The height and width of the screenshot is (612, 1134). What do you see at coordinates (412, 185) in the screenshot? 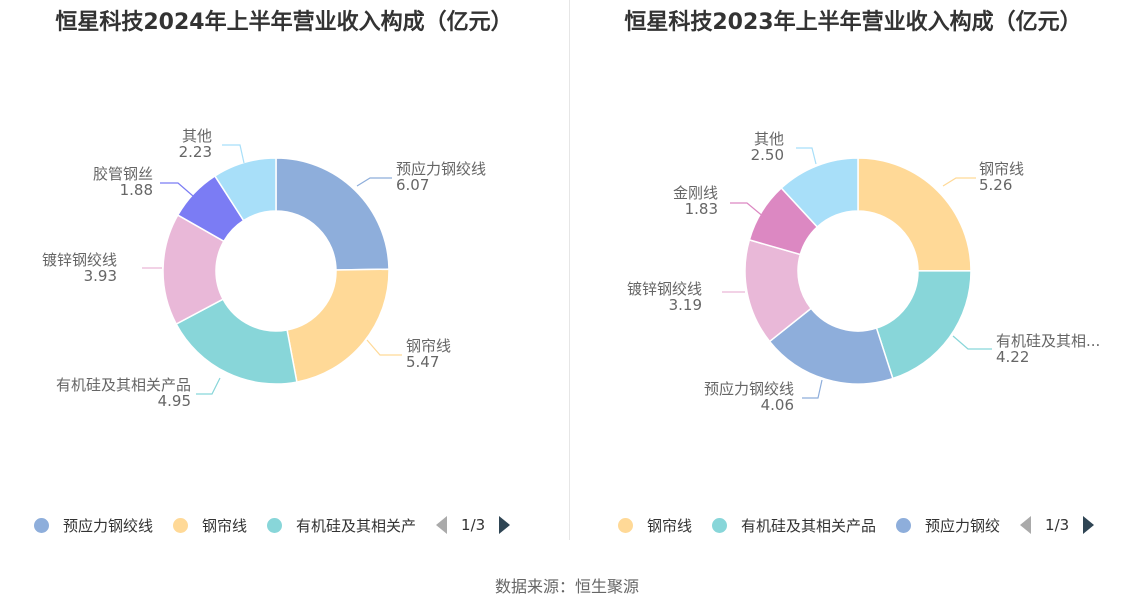
I see `slice-value-label: 6.07` at bounding box center [412, 185].